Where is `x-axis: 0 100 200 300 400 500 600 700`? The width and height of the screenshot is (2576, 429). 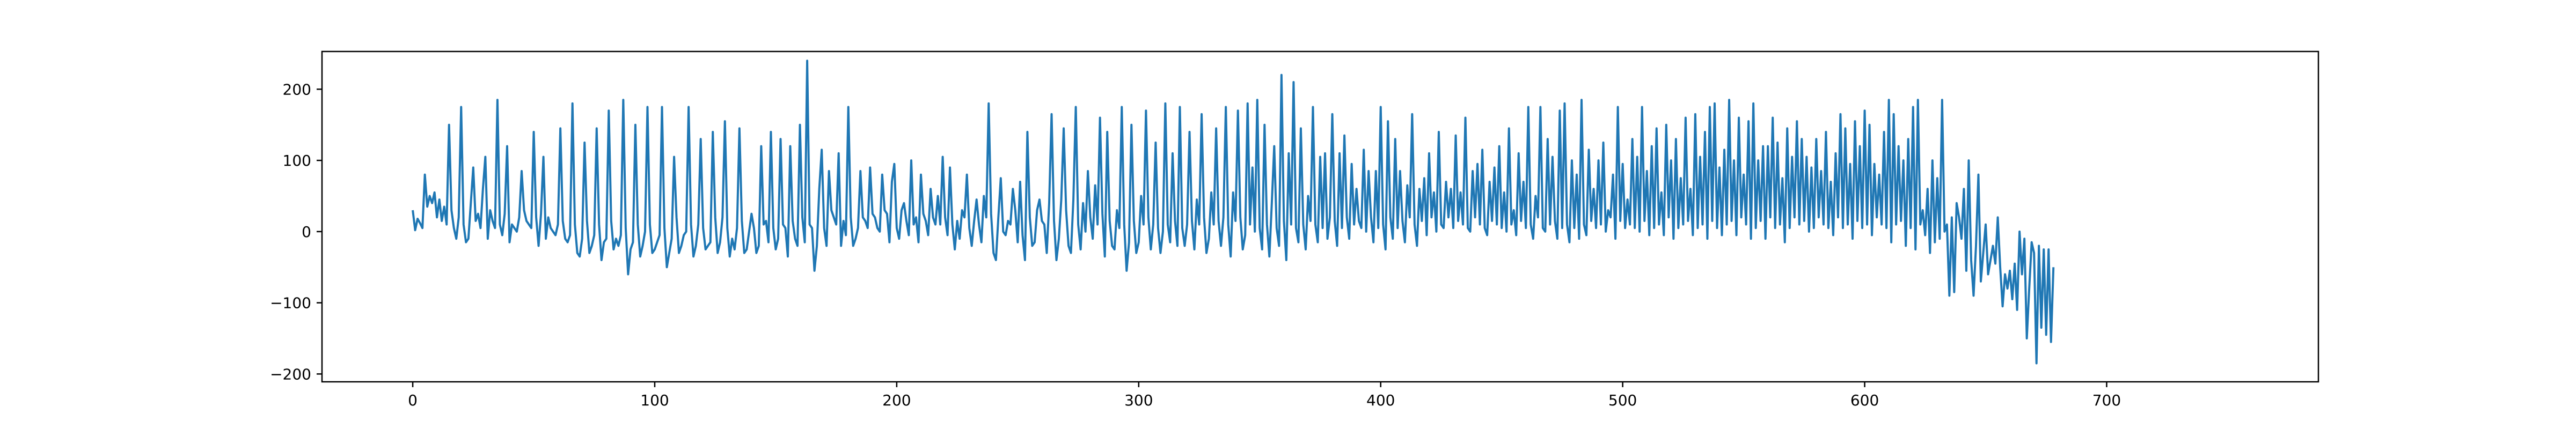
x-axis: 0 100 200 300 400 500 600 700 is located at coordinates (1264, 395).